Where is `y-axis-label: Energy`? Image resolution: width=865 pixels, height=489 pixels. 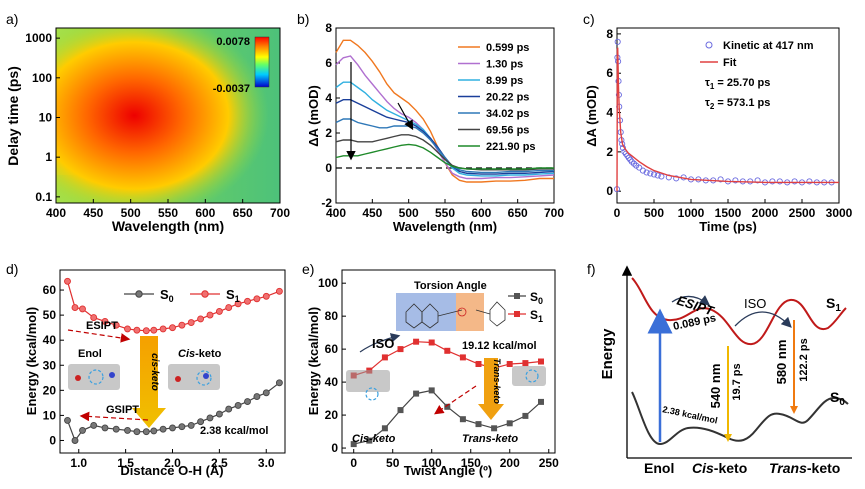 y-axis-label: Energy is located at coordinates (607, 354).